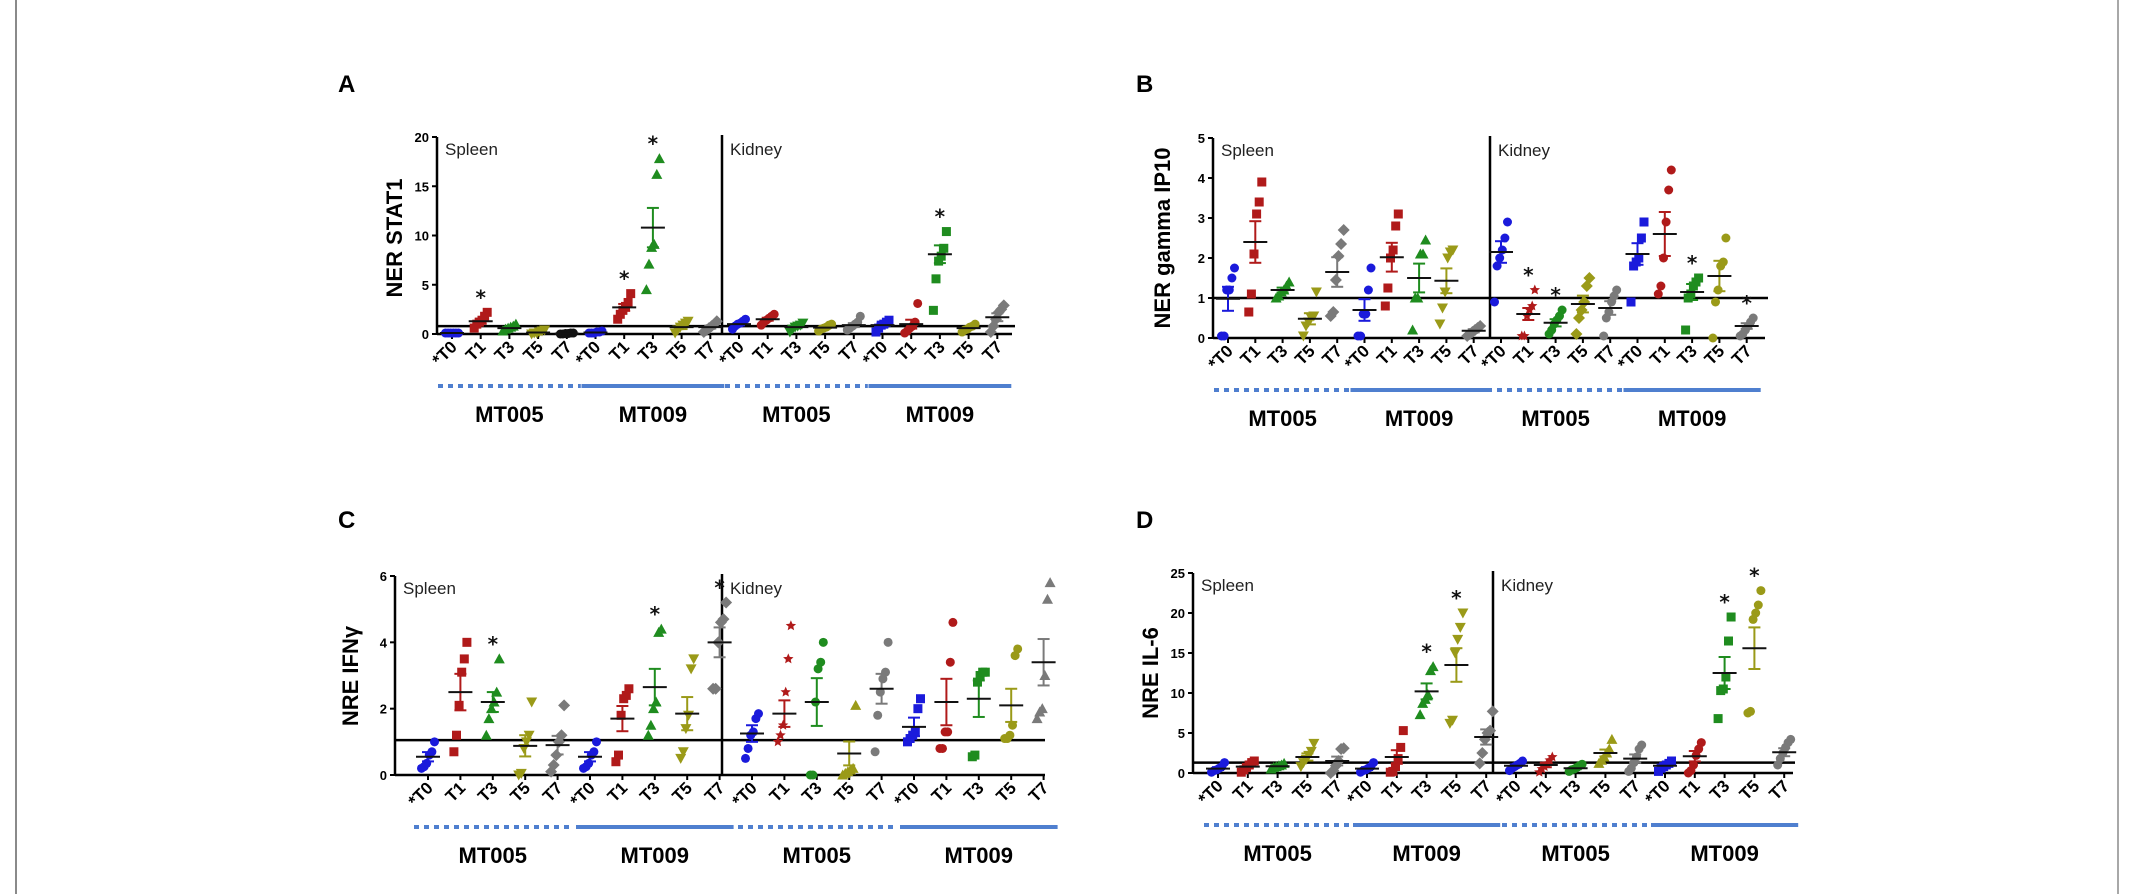  Describe the element at coordinates (1162, 238) in the screenshot. I see `y-axis-label-b: NER gamma IP10` at that location.